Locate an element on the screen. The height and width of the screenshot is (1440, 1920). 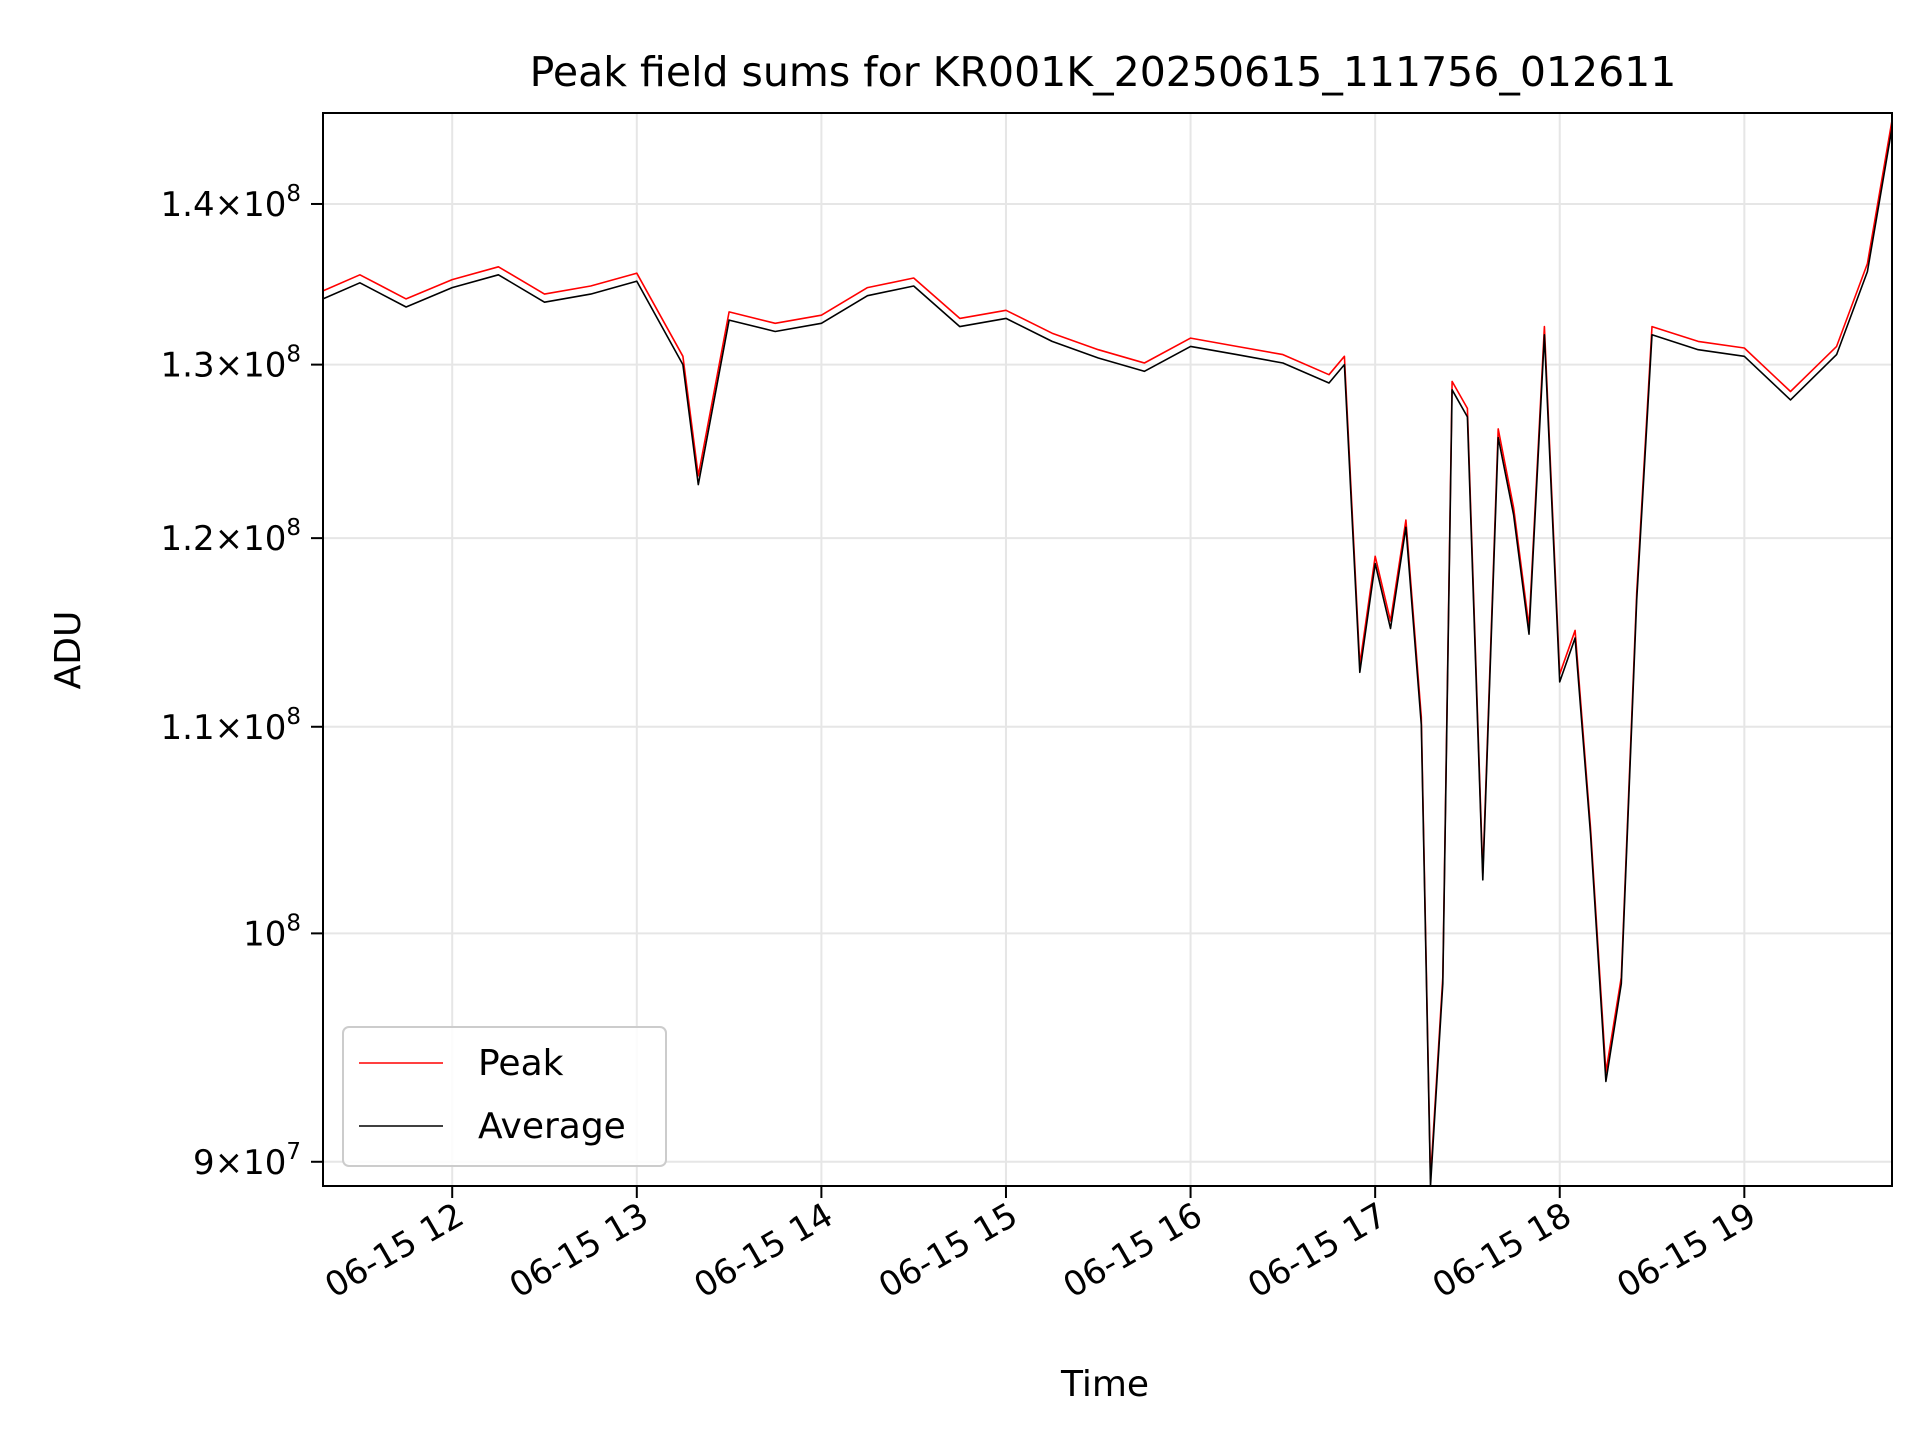
y-tick-label: 1.2×10⁸ is located at coordinates (231, 537).